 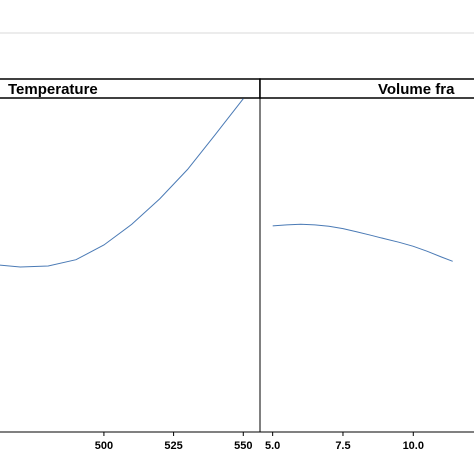 I want to click on x-tick-label: 10.0, so click(x=413, y=446).